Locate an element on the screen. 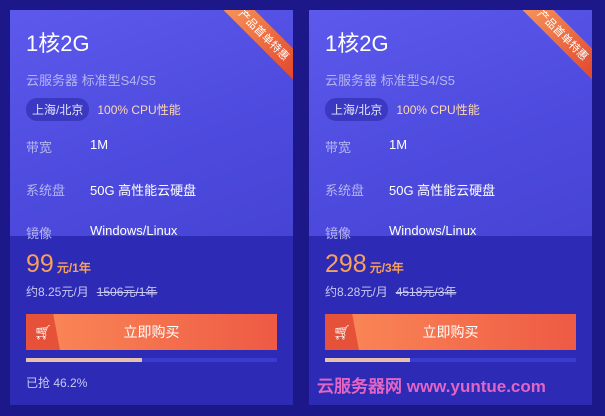 This screenshot has height=416, width=605. price-unit: 元/1年 is located at coordinates (73, 268).